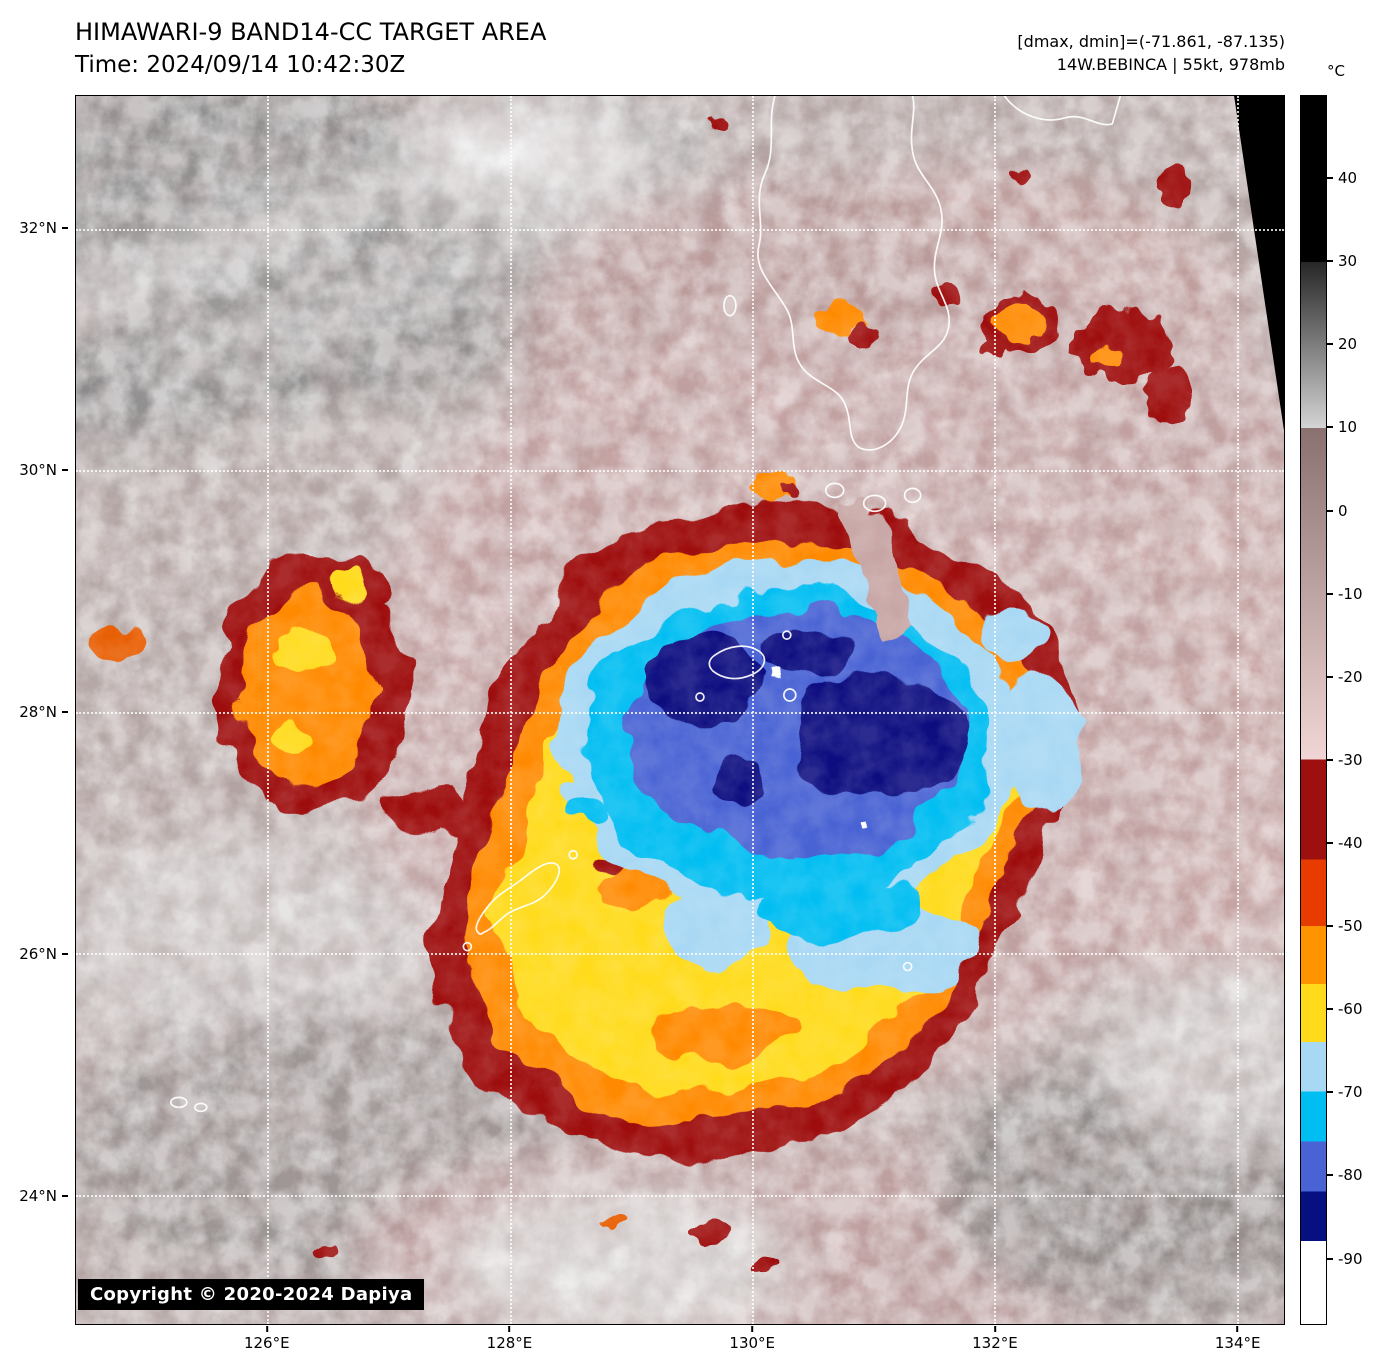 The width and height of the screenshot is (1390, 1359). What do you see at coordinates (1337, 511) in the screenshot?
I see `colorbar-tick-label: 0` at bounding box center [1337, 511].